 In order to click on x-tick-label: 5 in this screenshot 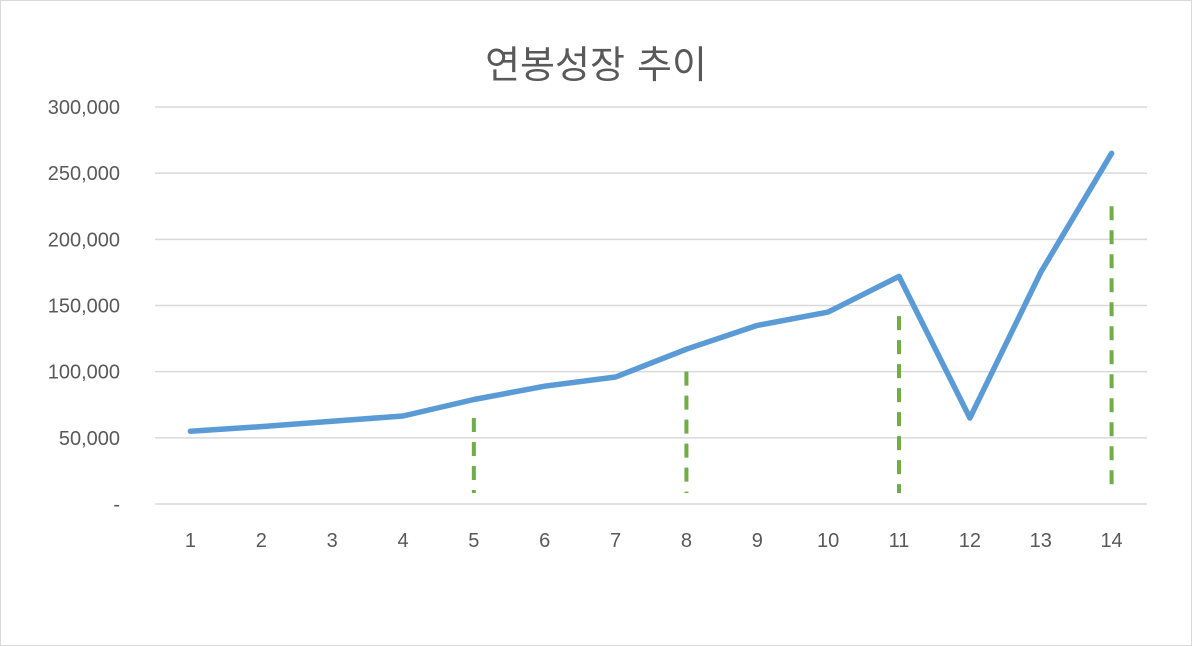, I will do `click(473, 541)`.